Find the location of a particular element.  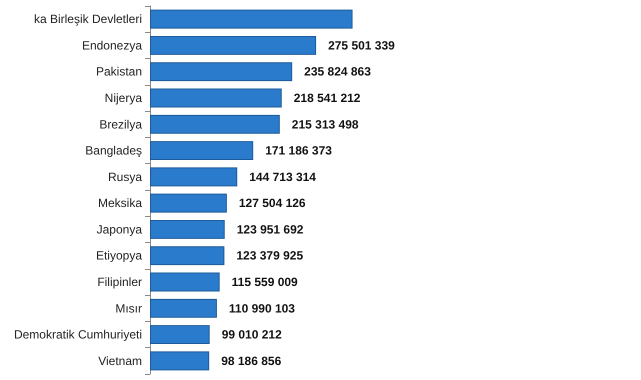

y-tick-label: Vietnam is located at coordinates (120, 361).